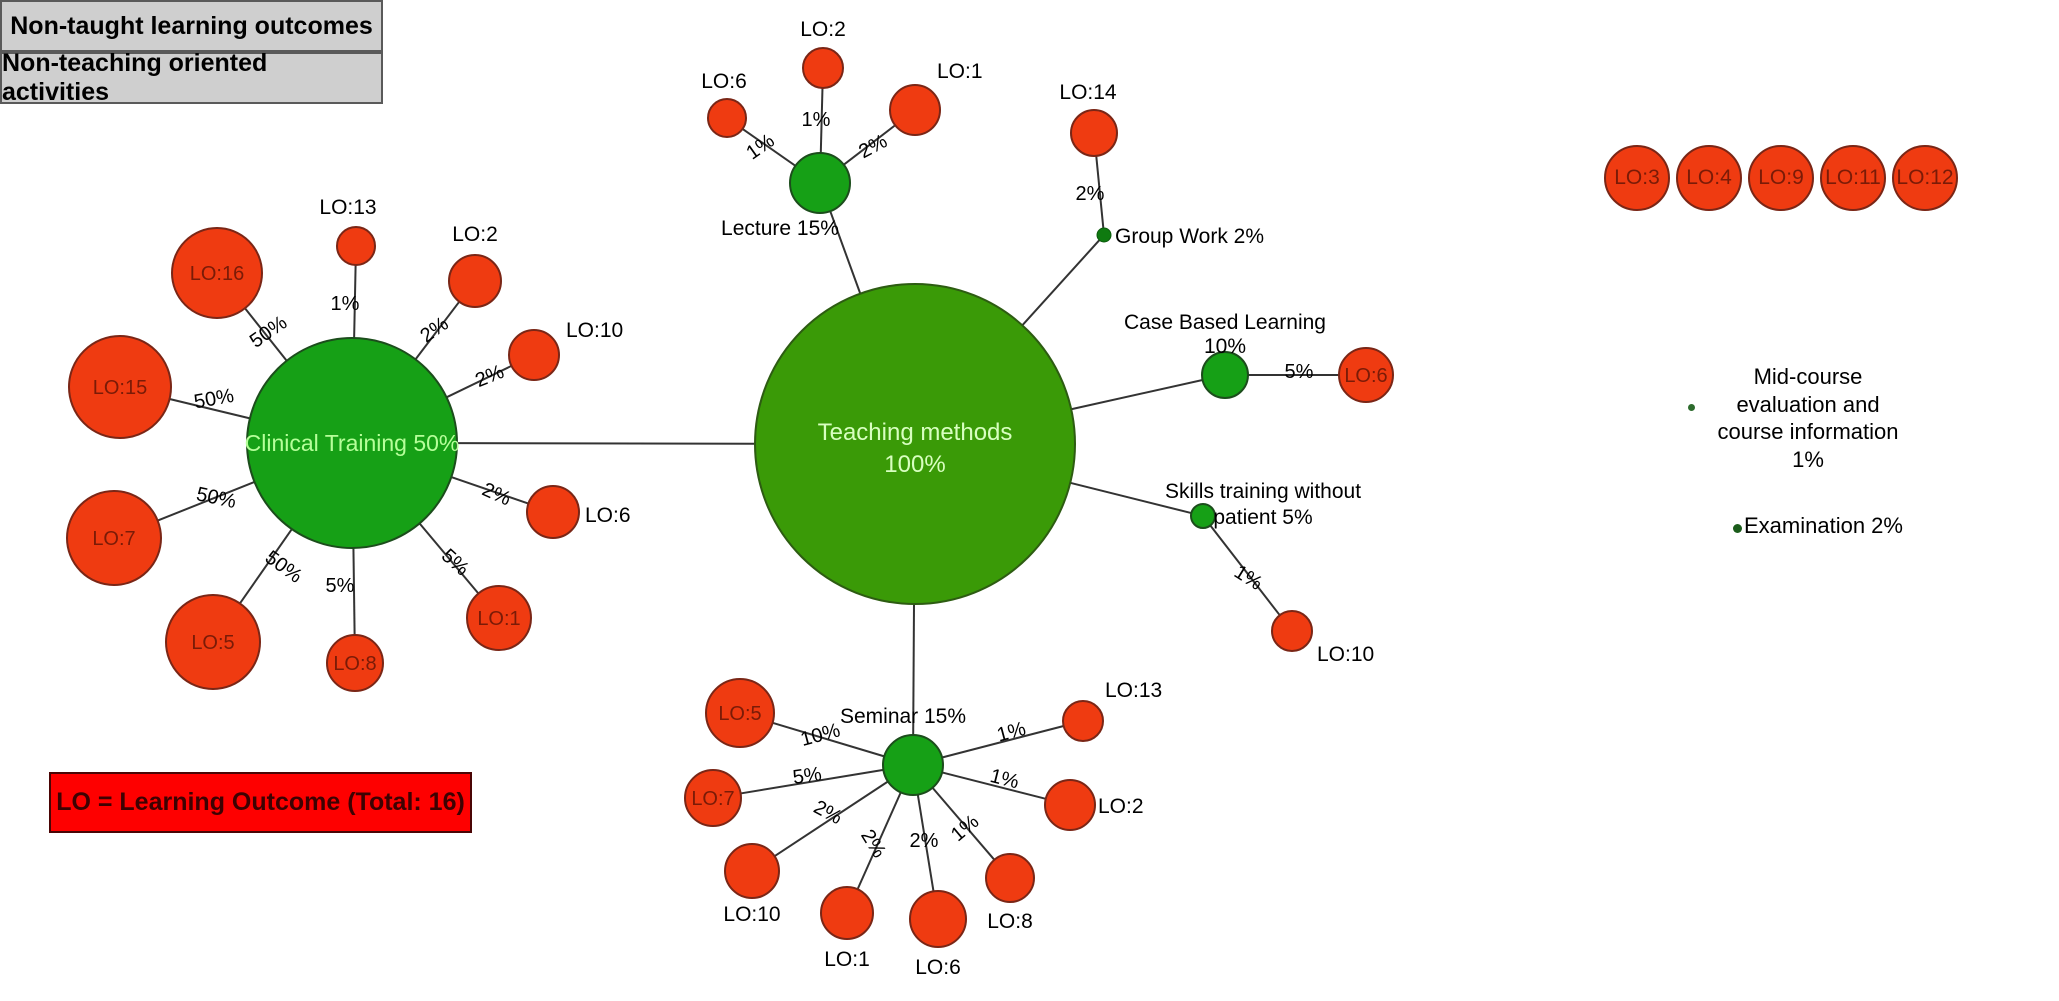 The width and height of the screenshot is (2059, 1001). Describe the element at coordinates (780, 228) in the screenshot. I see `node-label-lecture: Lecture 15%` at that location.